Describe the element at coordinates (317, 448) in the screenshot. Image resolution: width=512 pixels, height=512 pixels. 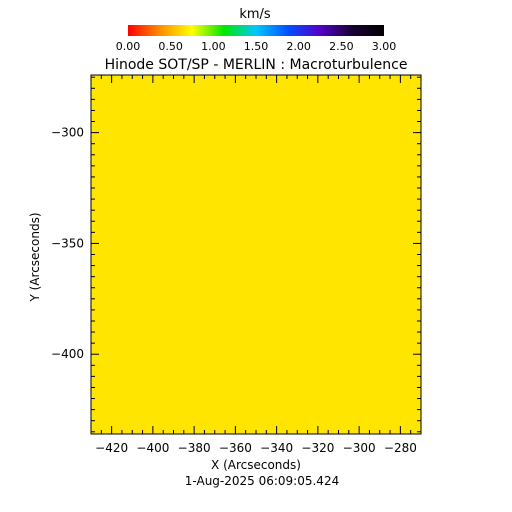
I see `x-tick-label: −320` at that location.